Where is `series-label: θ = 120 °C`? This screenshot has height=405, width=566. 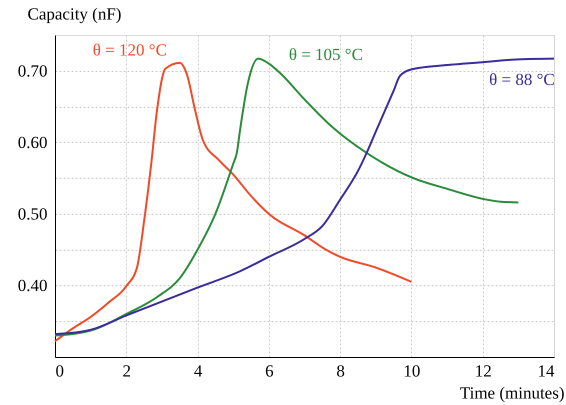
series-label: θ = 120 °C is located at coordinates (129, 50).